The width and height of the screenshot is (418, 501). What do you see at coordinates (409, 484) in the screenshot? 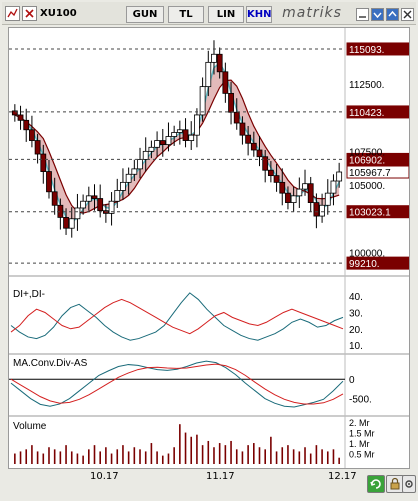
I see `settings-icon` at bounding box center [409, 484].